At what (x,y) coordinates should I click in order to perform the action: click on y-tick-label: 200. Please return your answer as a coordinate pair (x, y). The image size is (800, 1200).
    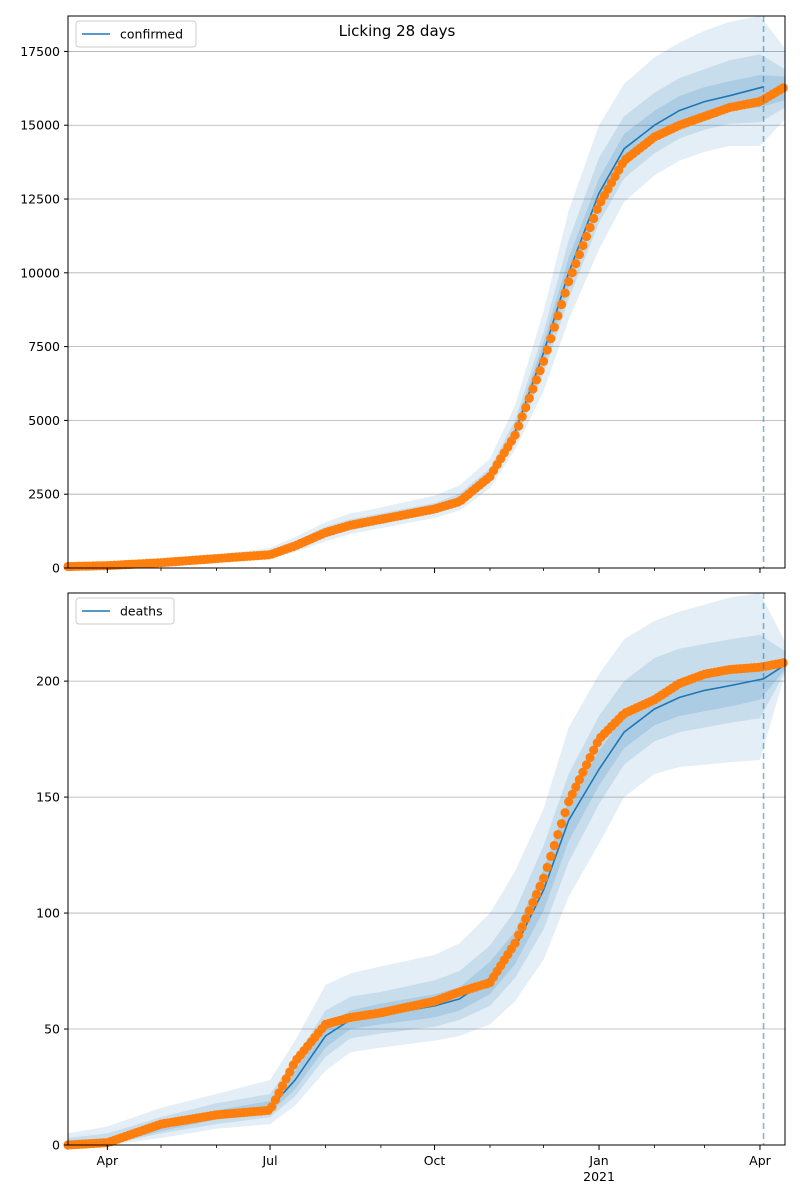
    Looking at the image, I should click on (48, 681).